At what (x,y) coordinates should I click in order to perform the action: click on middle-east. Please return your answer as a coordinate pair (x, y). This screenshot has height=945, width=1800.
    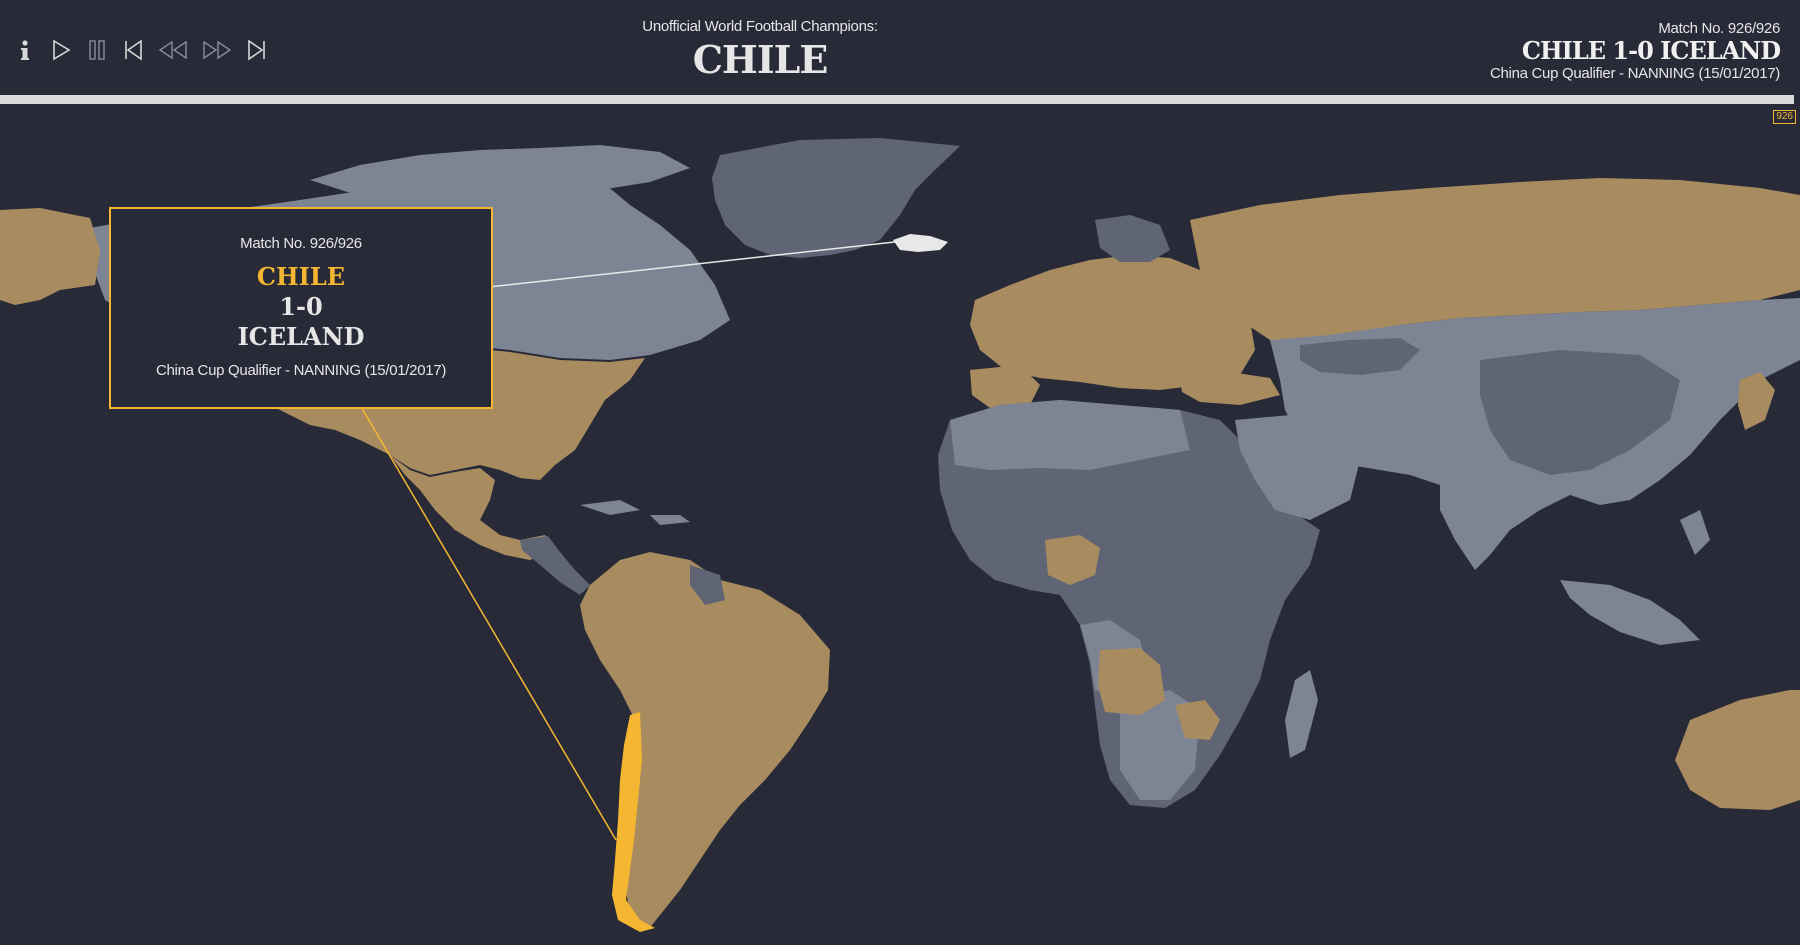
    Looking at the image, I should click on (1297, 467).